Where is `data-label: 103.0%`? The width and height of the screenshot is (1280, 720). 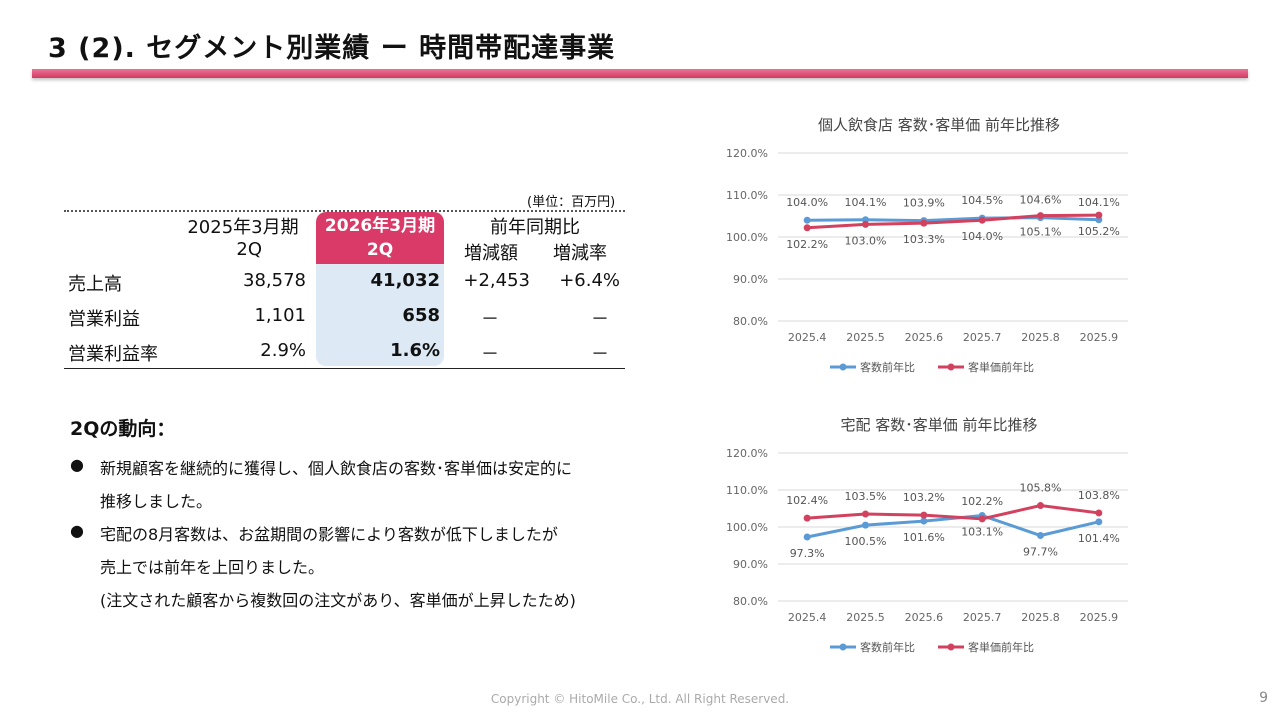
data-label: 103.0% is located at coordinates (866, 240).